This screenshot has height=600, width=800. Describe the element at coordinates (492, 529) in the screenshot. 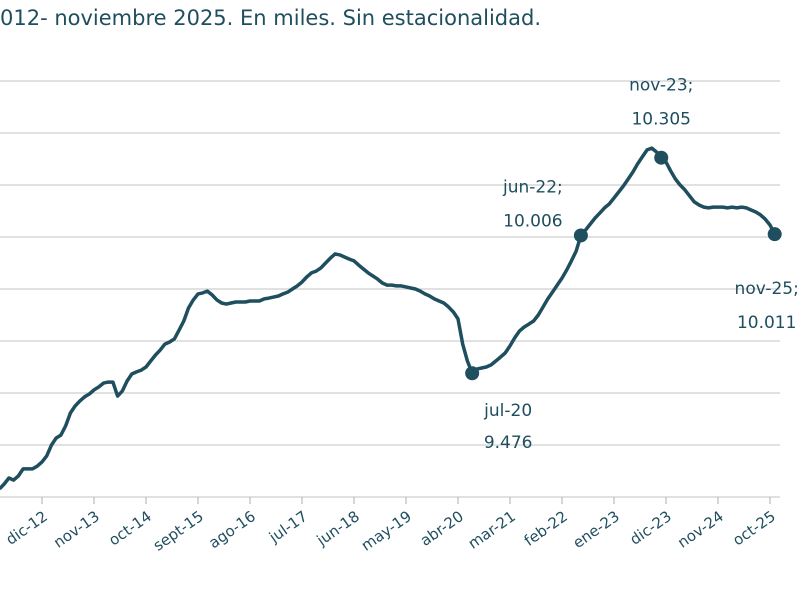

I see `x-tick-label: mar-21` at that location.